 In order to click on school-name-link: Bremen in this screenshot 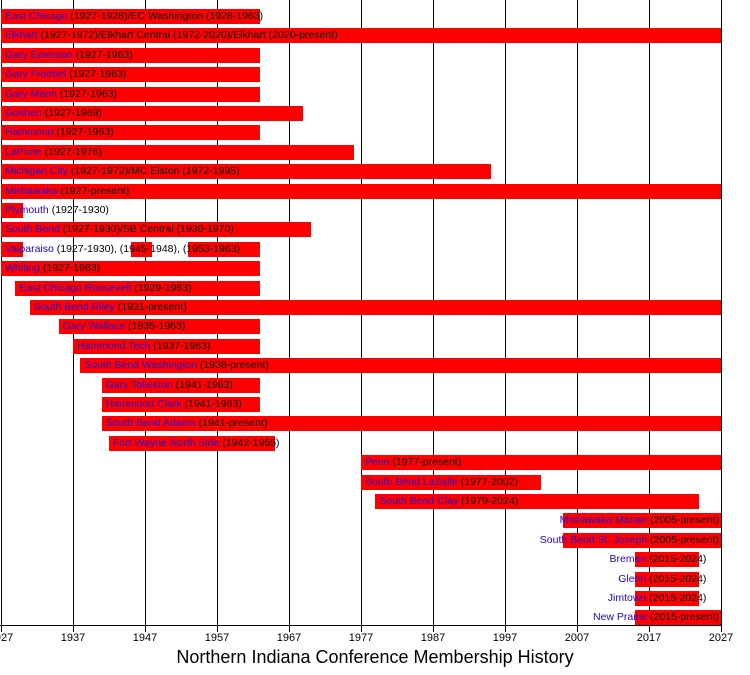, I will do `click(628, 559)`.